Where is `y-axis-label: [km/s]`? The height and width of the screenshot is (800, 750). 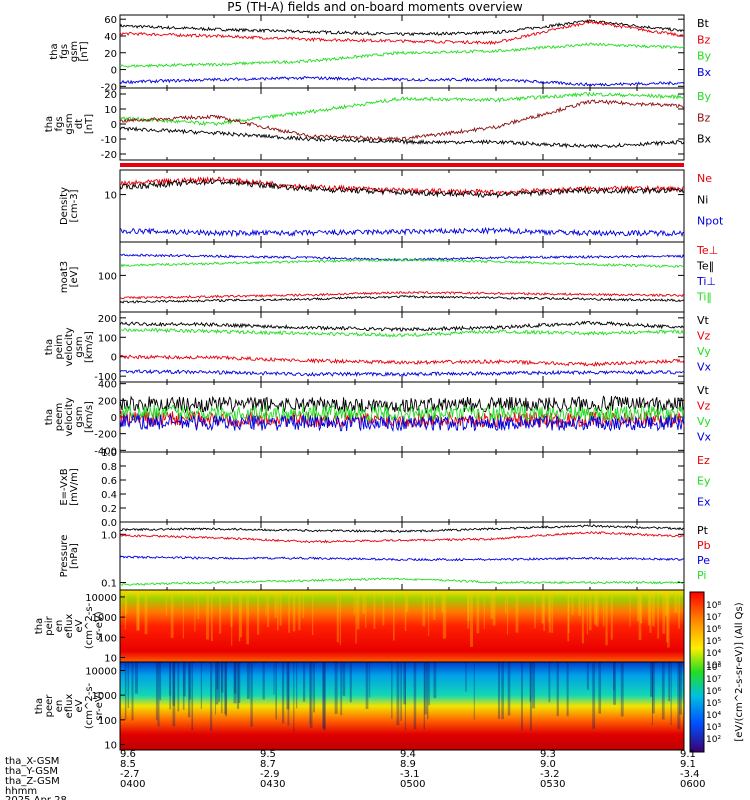 y-axis-label: [km/s] is located at coordinates (89, 417).